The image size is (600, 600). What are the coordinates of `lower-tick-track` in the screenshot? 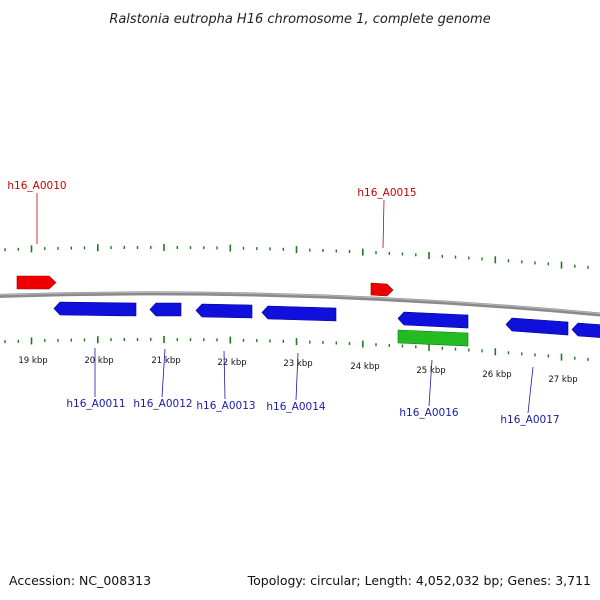 It's located at (296, 348).